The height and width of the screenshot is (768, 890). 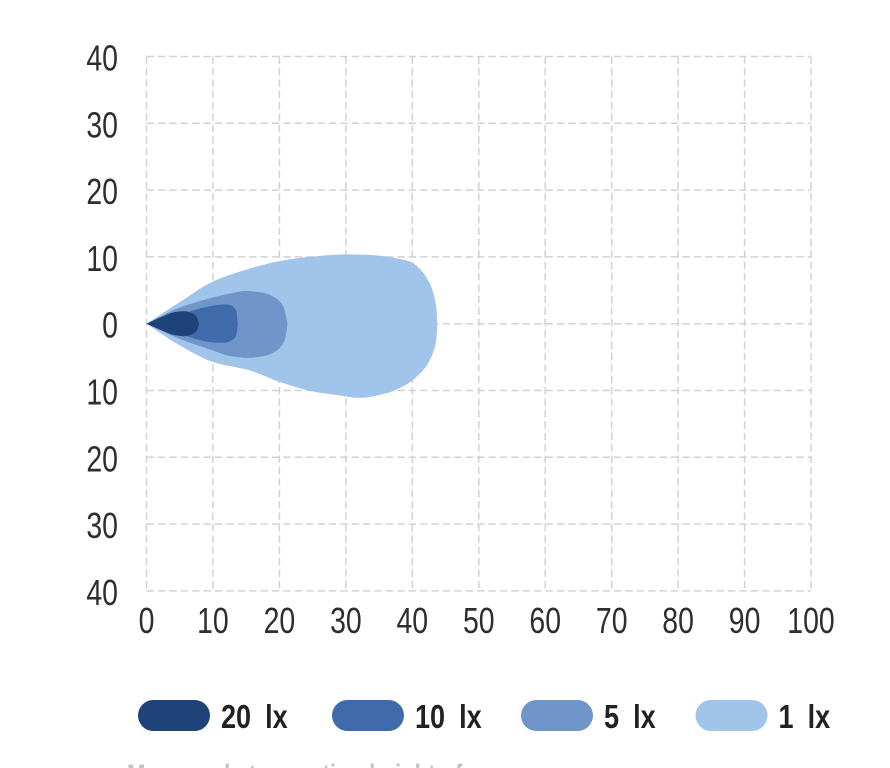 I want to click on svg-text: 80, so click(x=678, y=621).